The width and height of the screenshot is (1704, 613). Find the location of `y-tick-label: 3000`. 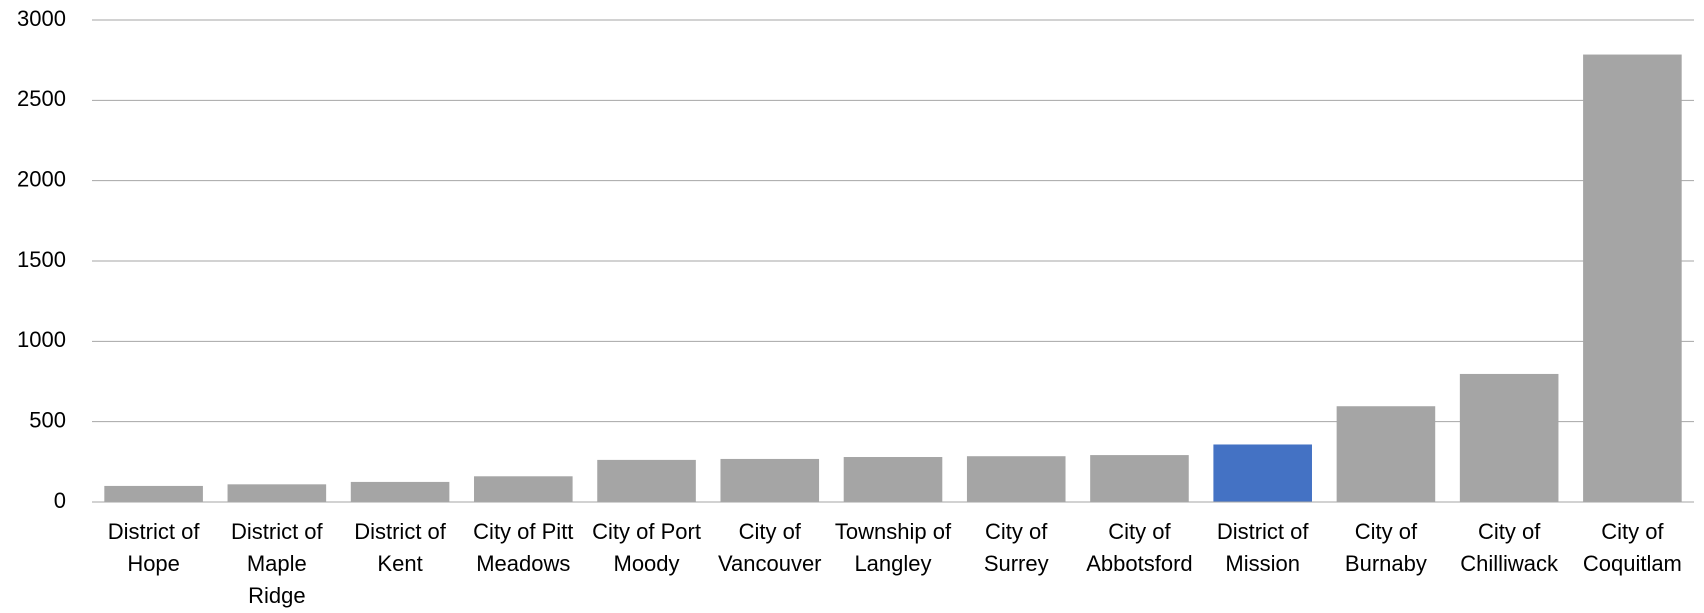

y-tick-label: 3000 is located at coordinates (41, 18).